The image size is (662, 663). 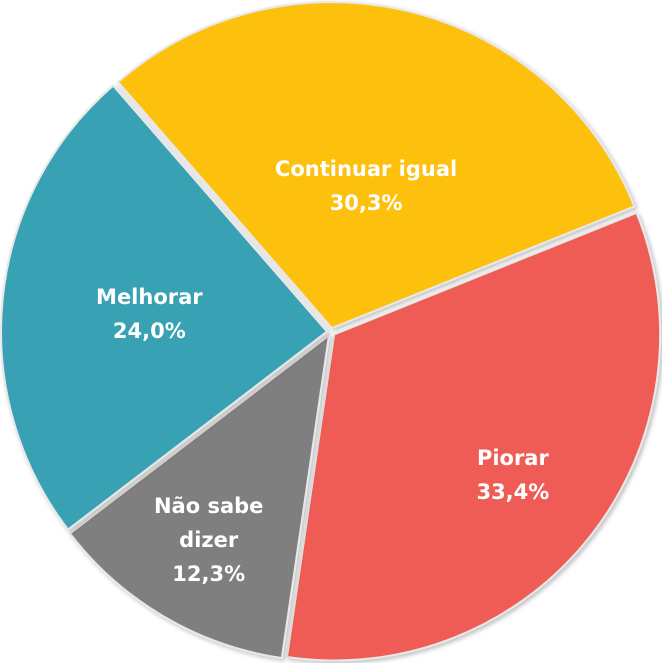 I want to click on slice-label: Piorar 33,4%, so click(x=513, y=475).